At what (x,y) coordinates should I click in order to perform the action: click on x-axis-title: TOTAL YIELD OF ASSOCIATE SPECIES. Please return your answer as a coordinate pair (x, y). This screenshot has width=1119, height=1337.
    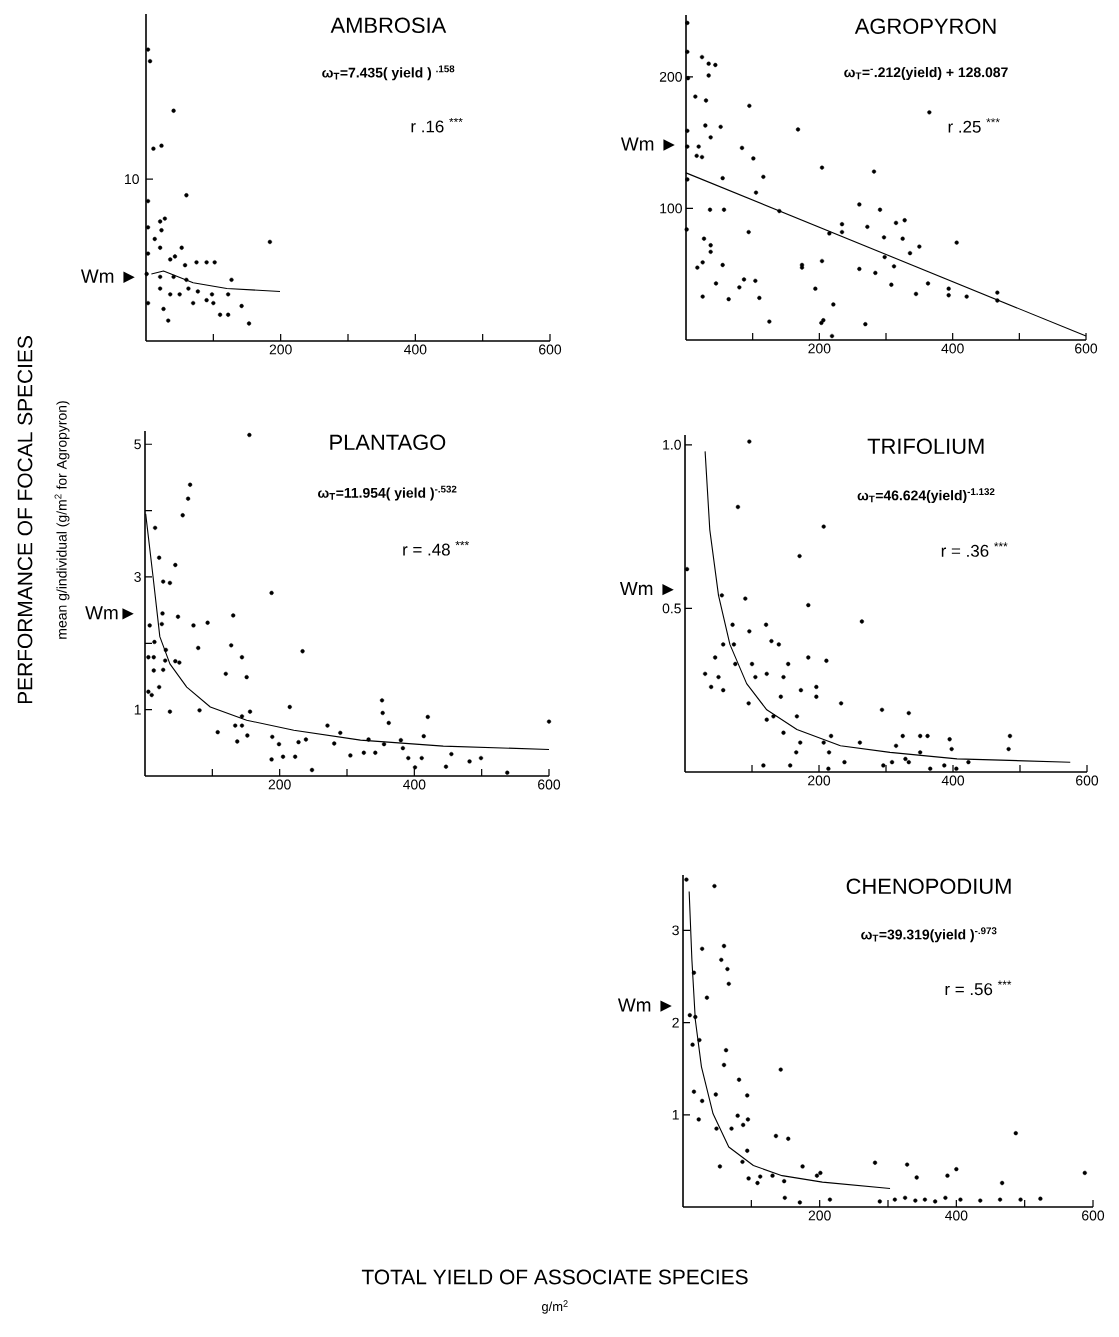
    Looking at the image, I should click on (554, 1277).